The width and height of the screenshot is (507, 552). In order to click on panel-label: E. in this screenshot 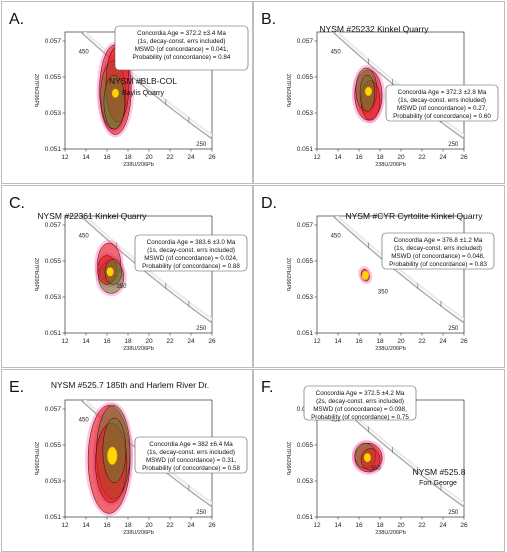, I will do `click(16, 387)`.